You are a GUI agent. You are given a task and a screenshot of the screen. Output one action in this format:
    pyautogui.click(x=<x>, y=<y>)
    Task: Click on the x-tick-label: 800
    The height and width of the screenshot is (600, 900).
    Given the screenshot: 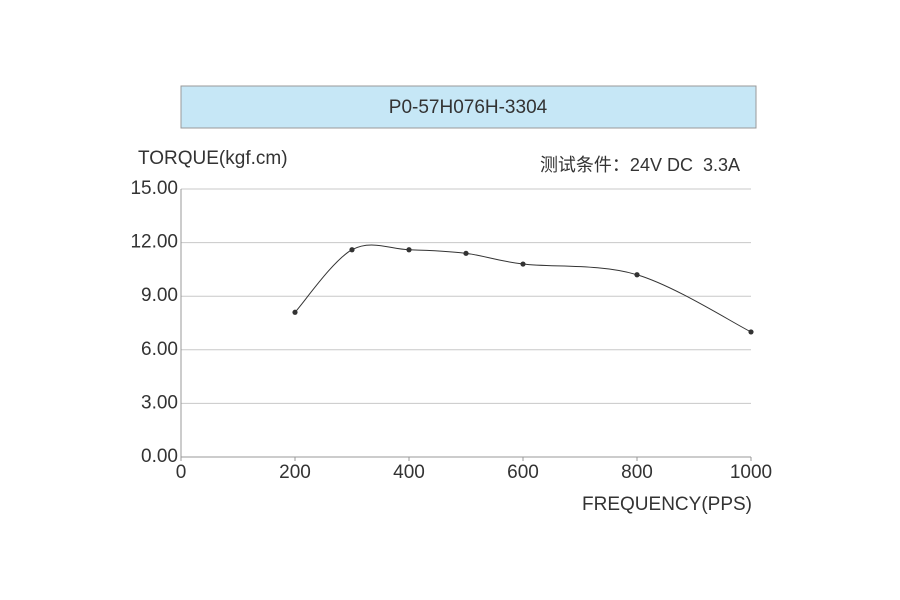 What is the action you would take?
    pyautogui.click(x=637, y=472)
    